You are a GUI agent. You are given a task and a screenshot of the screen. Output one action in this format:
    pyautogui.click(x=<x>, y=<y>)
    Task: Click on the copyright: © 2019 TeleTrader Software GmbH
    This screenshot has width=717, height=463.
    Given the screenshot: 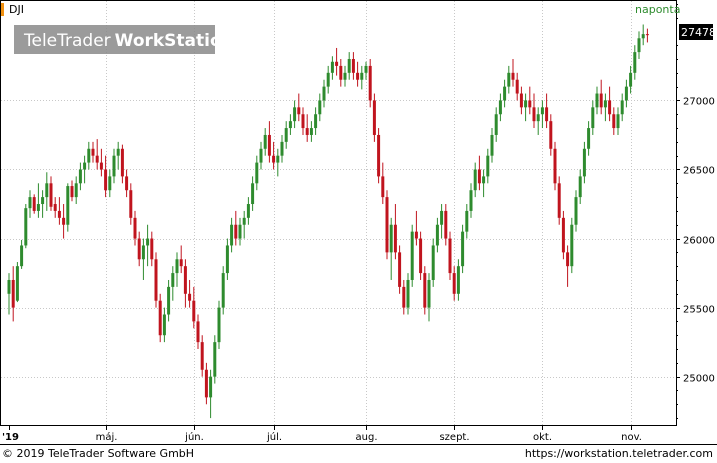 What is the action you would take?
    pyautogui.click(x=98, y=453)
    